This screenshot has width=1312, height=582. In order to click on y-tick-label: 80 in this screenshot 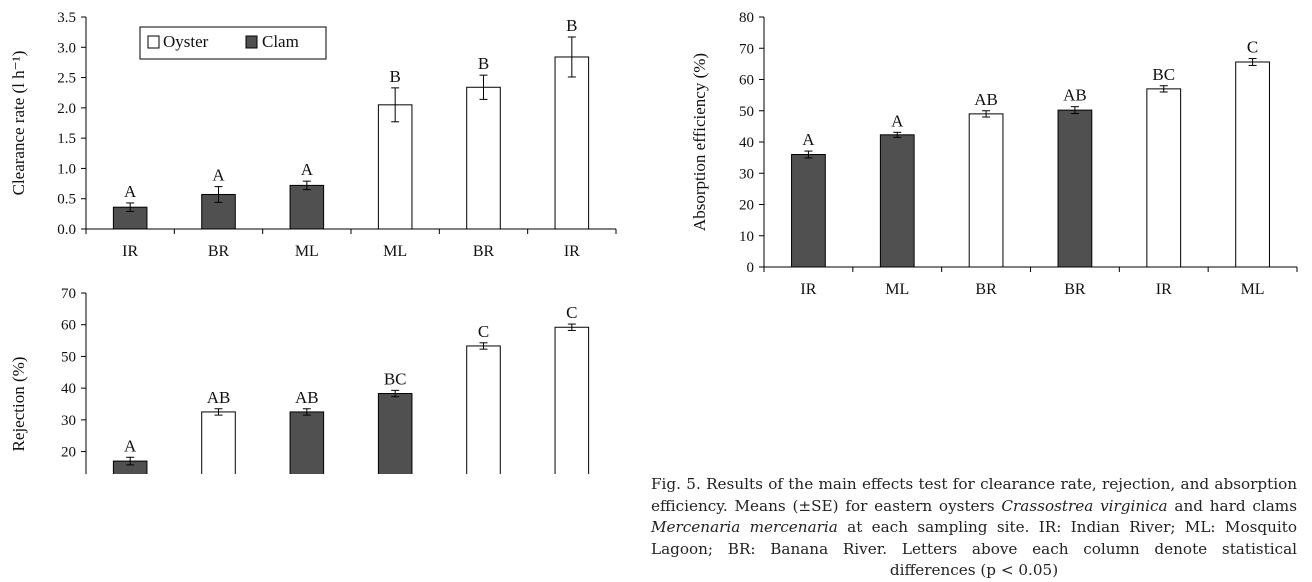, I will do `click(746, 18)`.